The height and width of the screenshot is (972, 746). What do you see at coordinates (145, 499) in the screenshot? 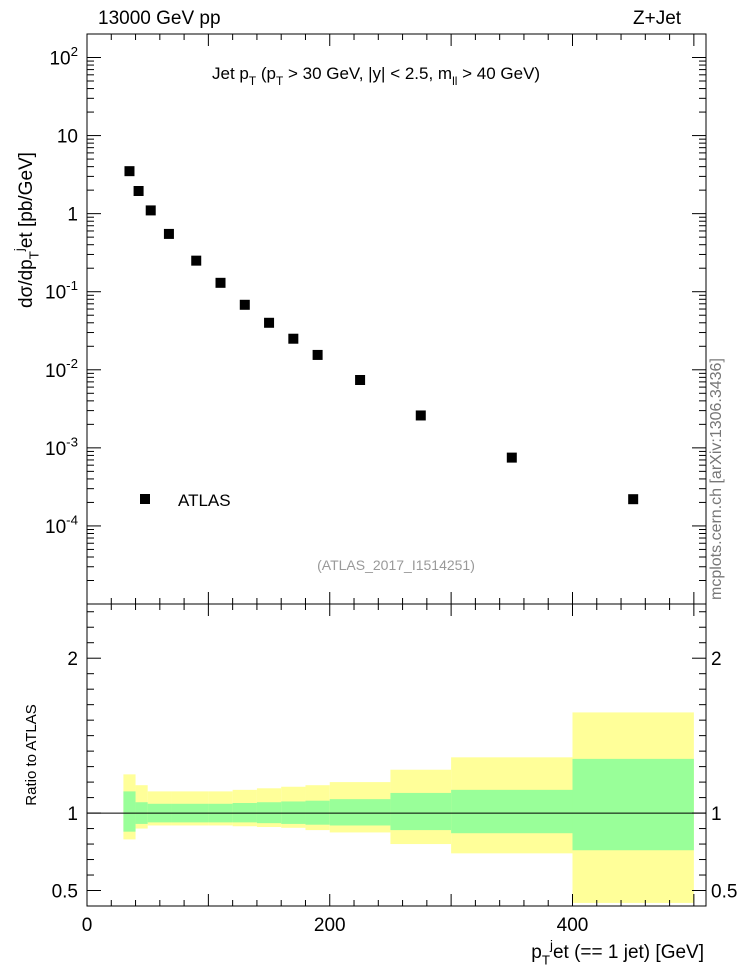
I see `legend-marker` at bounding box center [145, 499].